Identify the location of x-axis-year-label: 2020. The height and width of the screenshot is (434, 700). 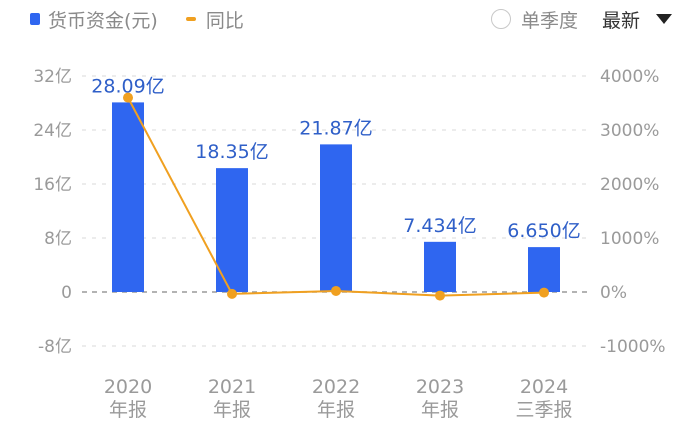
(128, 387).